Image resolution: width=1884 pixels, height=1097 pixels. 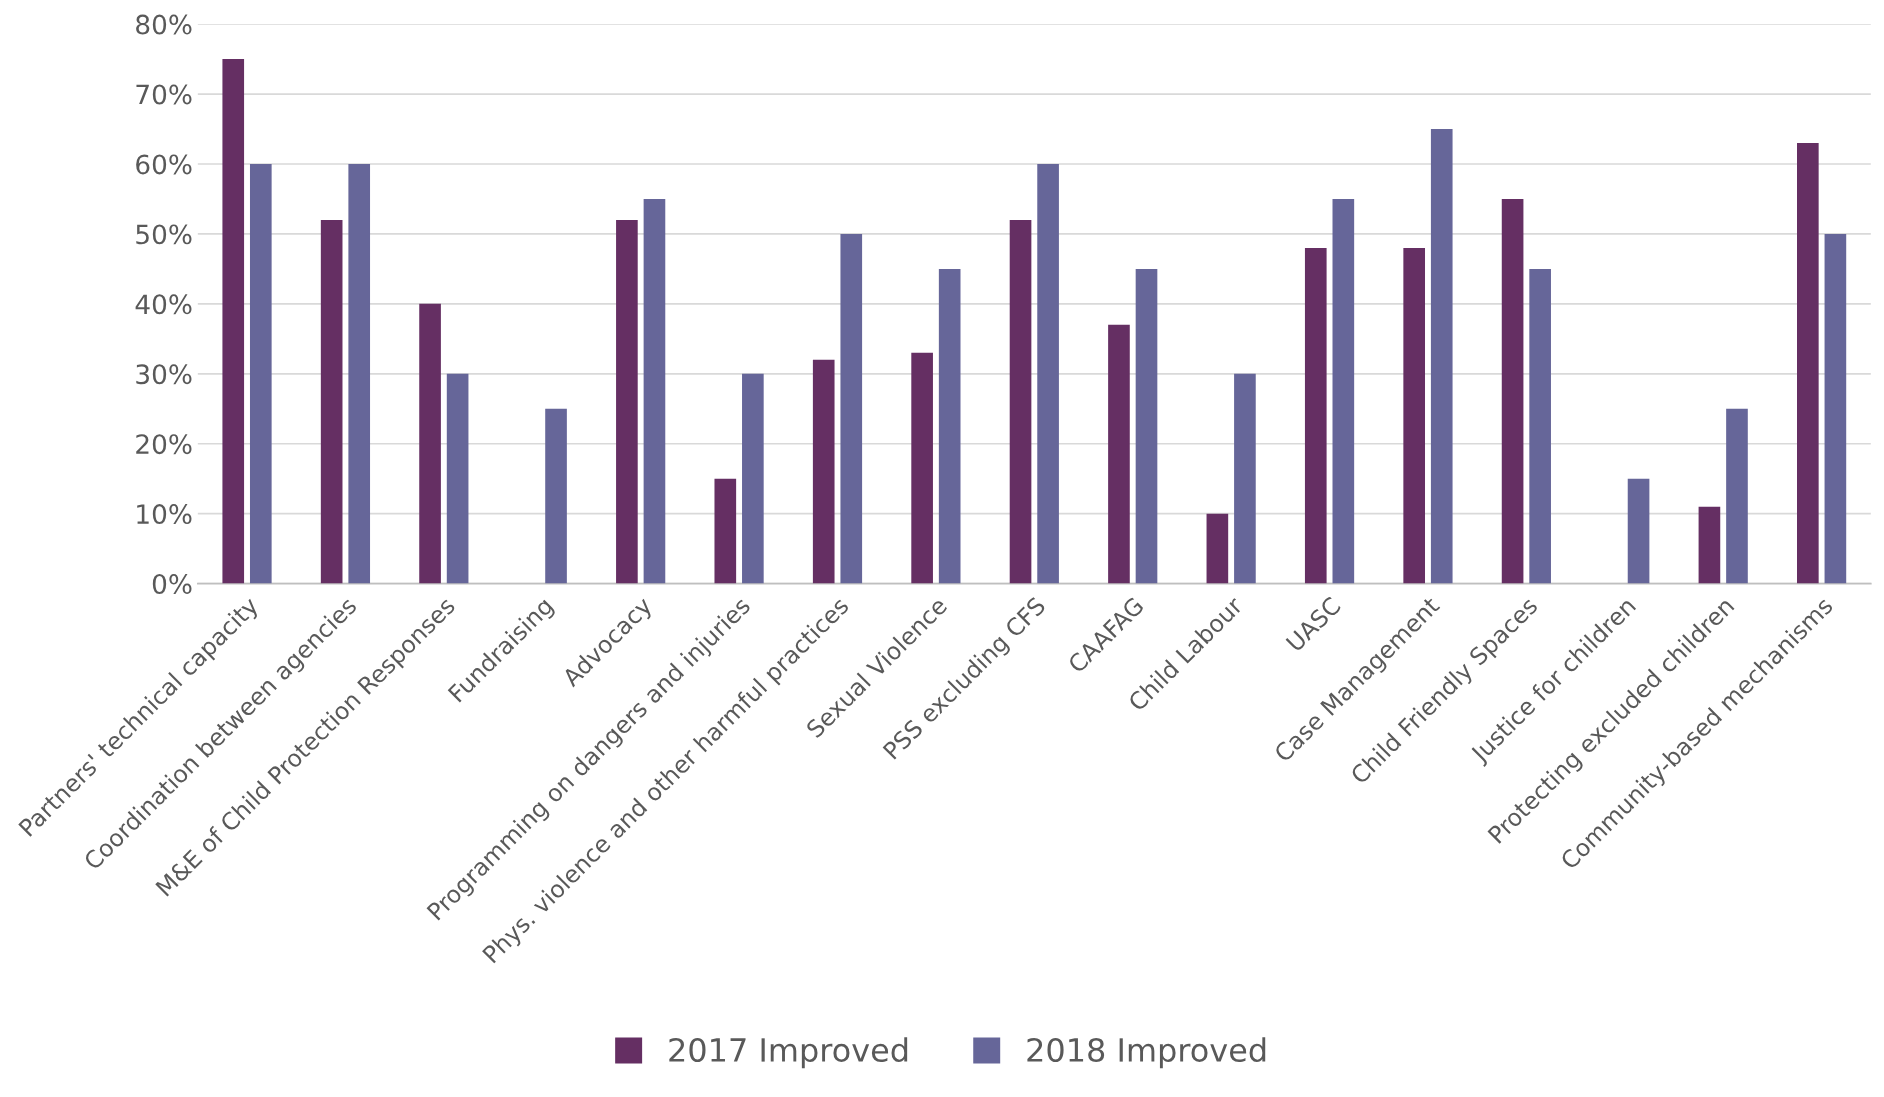 What do you see at coordinates (164, 234) in the screenshot?
I see `y-tick-label: 50%` at bounding box center [164, 234].